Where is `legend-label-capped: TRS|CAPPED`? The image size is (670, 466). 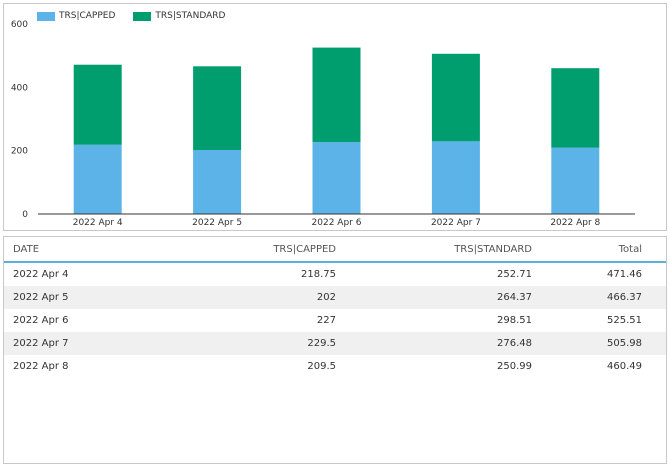 legend-label-capped: TRS|CAPPED is located at coordinates (87, 16).